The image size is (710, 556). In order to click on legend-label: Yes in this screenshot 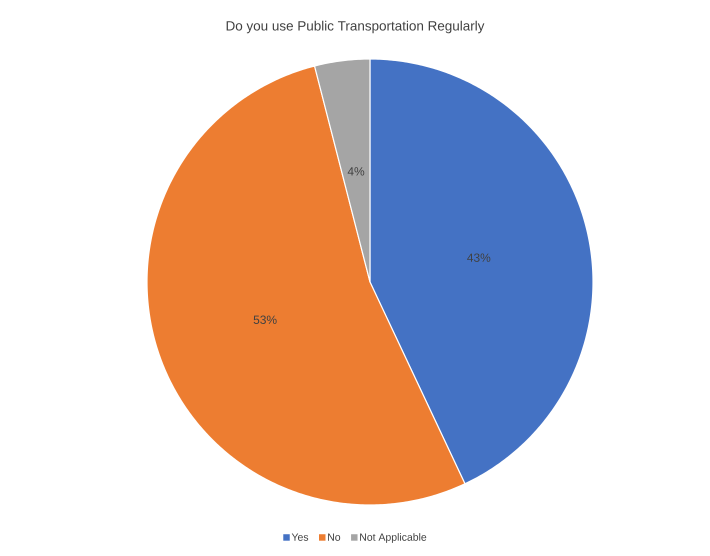, I will do `click(300, 537)`.